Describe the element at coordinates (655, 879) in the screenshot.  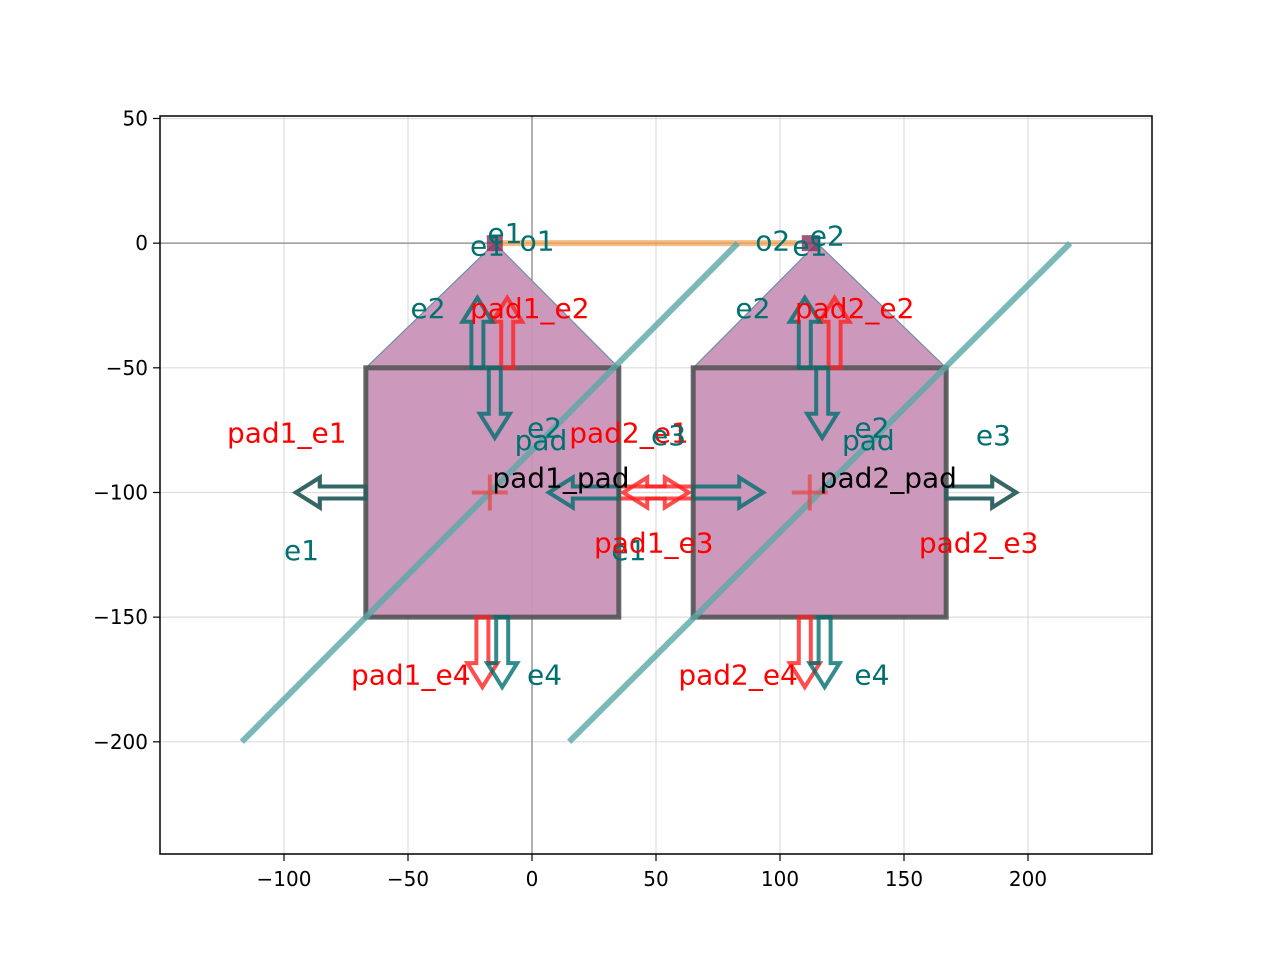
I see `x-tick-label: 50` at that location.